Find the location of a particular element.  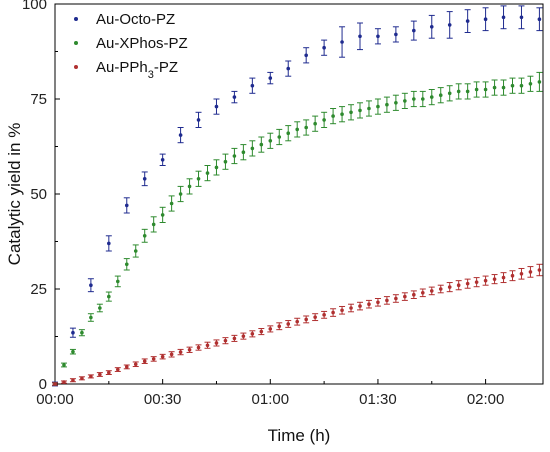

legend-text: Au-Octo-PZ is located at coordinates (135, 19).